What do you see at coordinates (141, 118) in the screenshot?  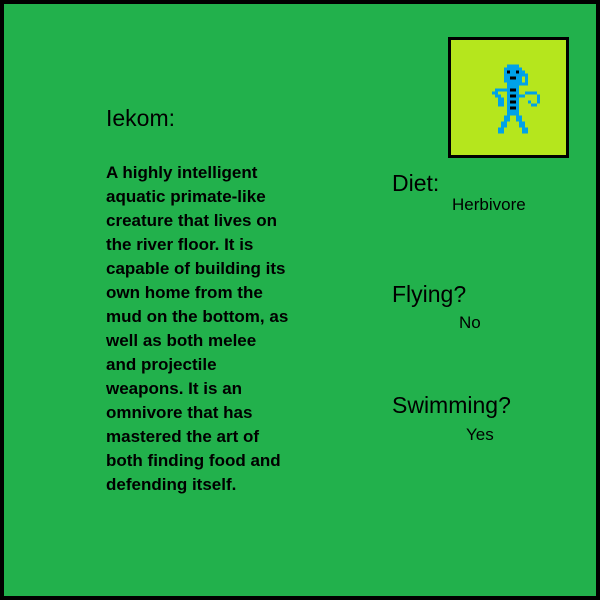 I see `creature-name: Iekom:` at bounding box center [141, 118].